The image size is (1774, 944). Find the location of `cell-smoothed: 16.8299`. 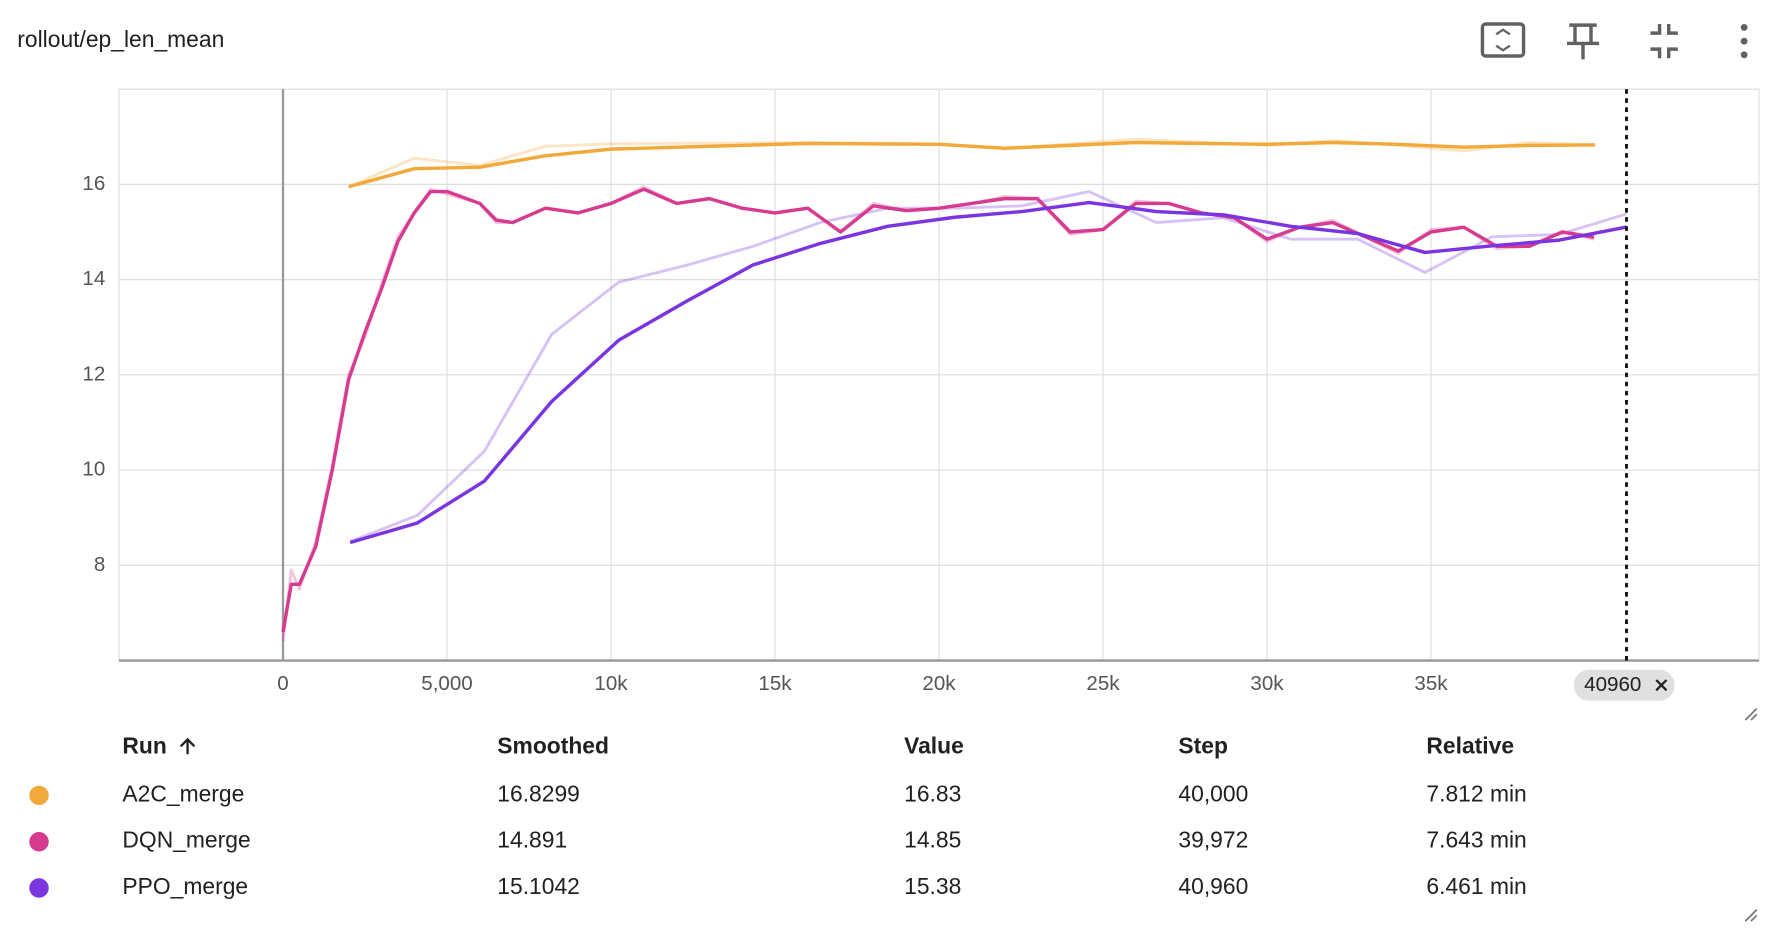

cell-smoothed: 16.8299 is located at coordinates (538, 793).